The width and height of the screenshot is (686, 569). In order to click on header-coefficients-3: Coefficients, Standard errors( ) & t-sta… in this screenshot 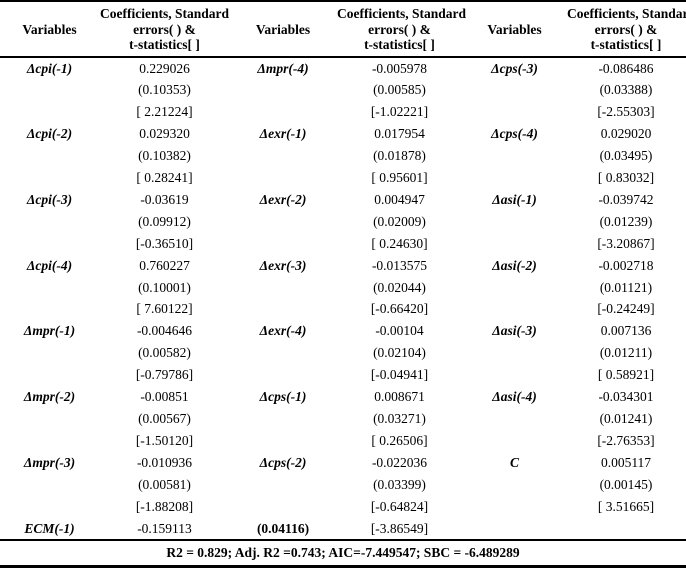, I will do `click(626, 29)`.